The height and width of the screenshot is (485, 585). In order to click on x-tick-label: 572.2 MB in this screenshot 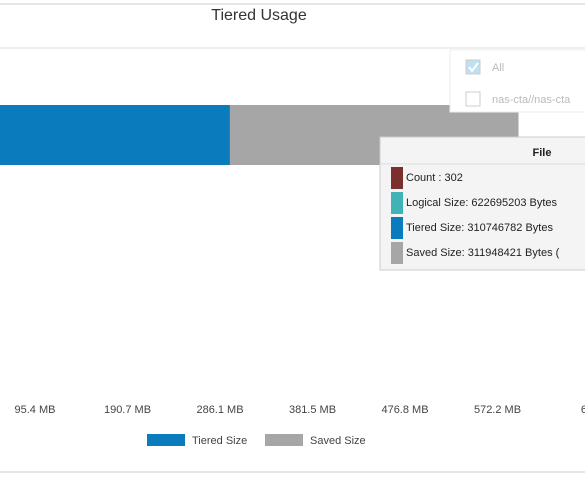, I will do `click(497, 410)`.